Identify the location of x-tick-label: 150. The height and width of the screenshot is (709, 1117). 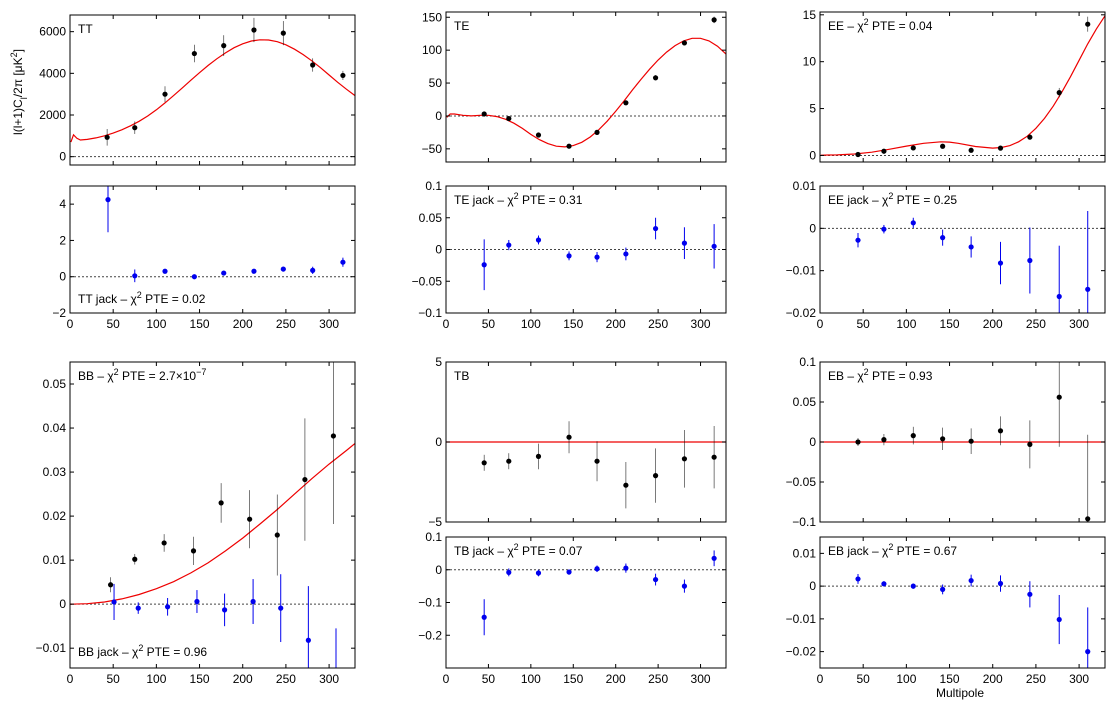
(950, 679).